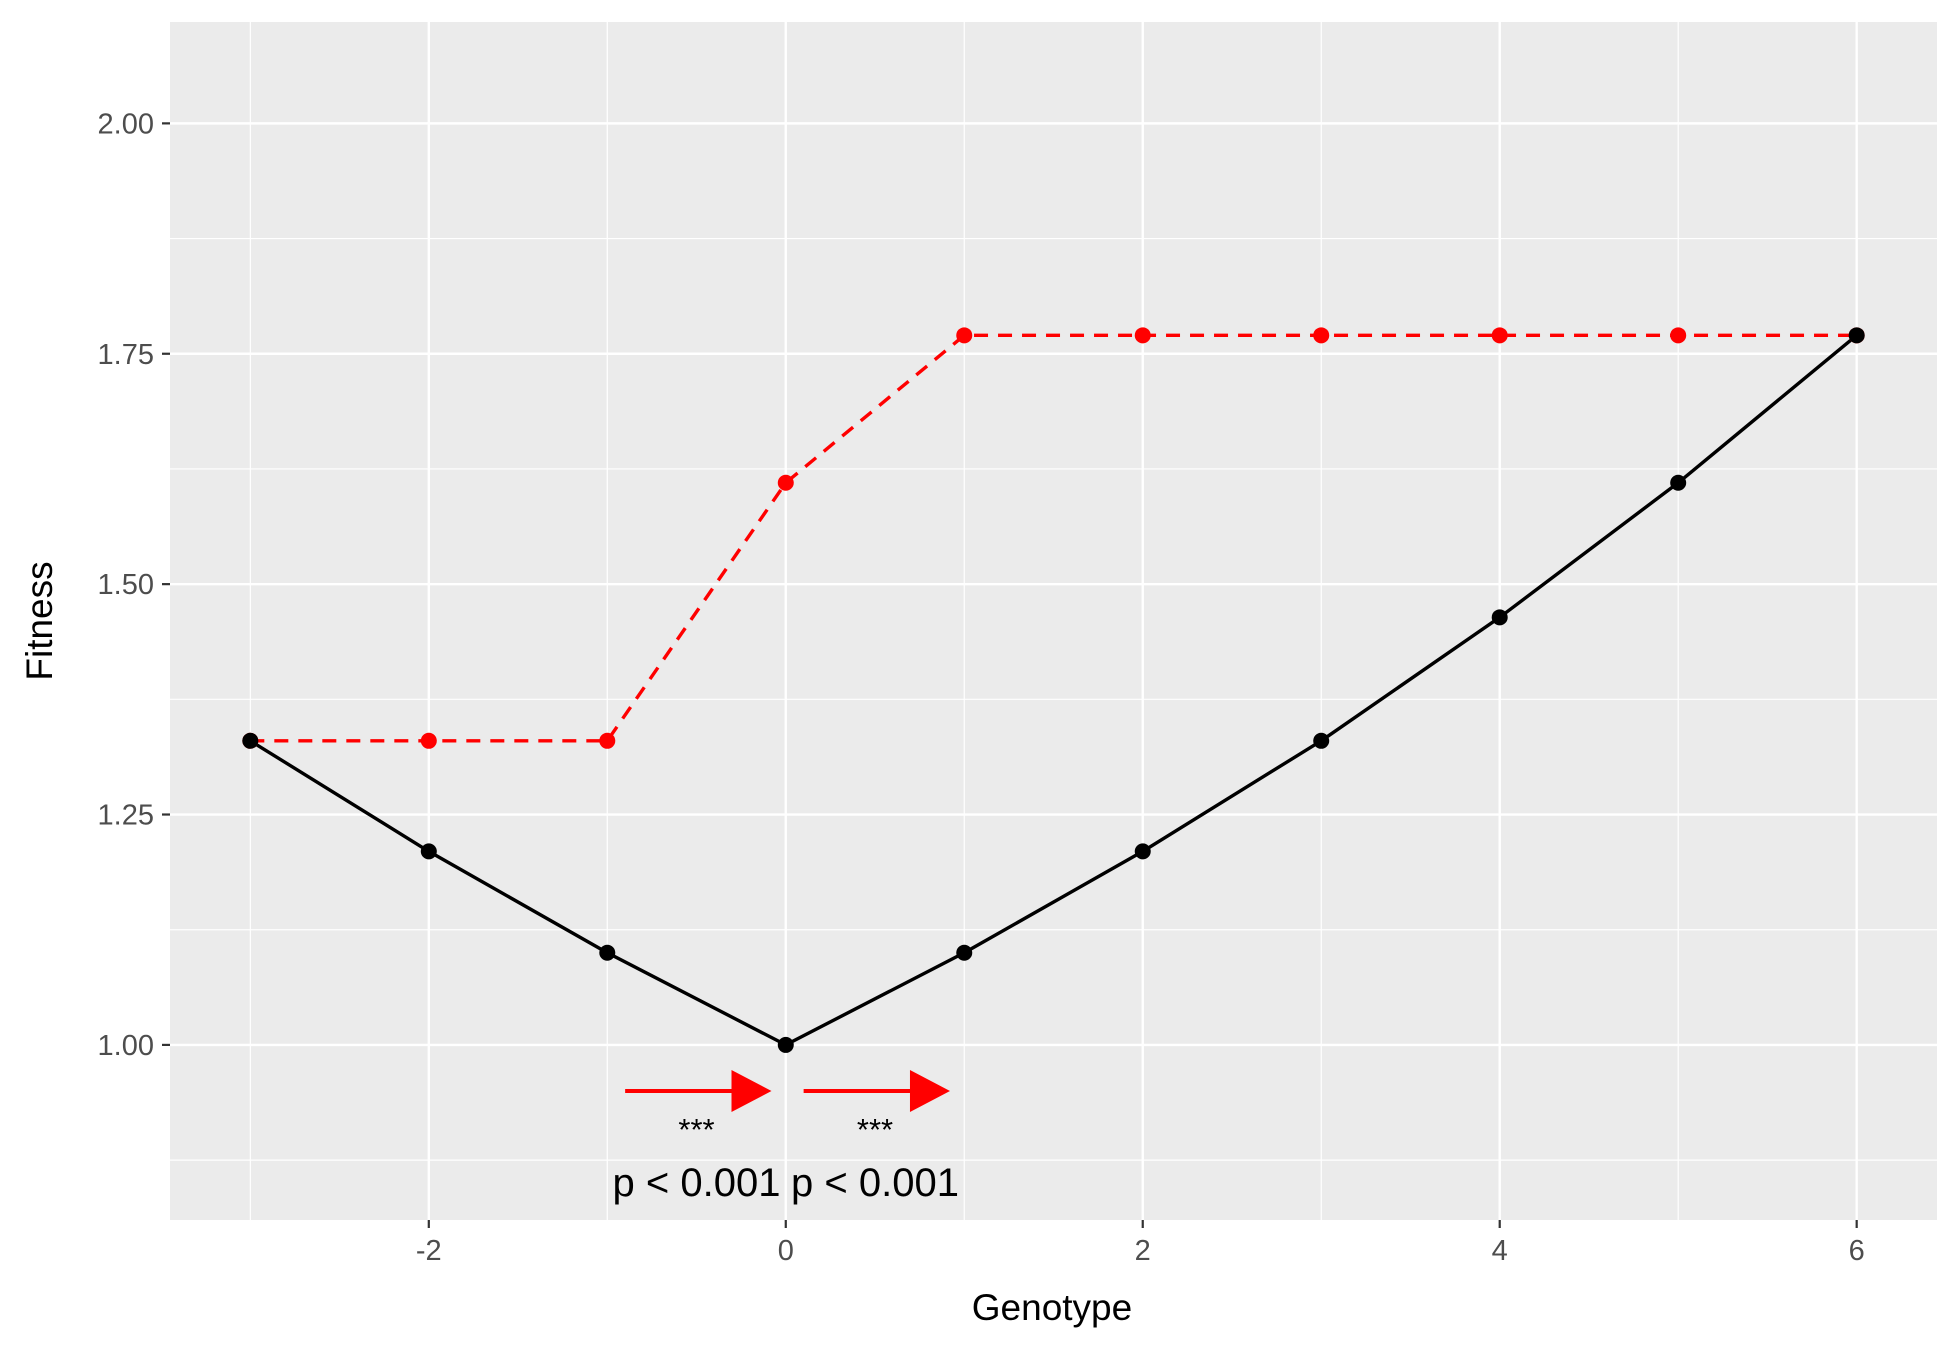 The height and width of the screenshot is (1350, 1950). I want to click on x-axis-title: Genotype, so click(1052, 1307).